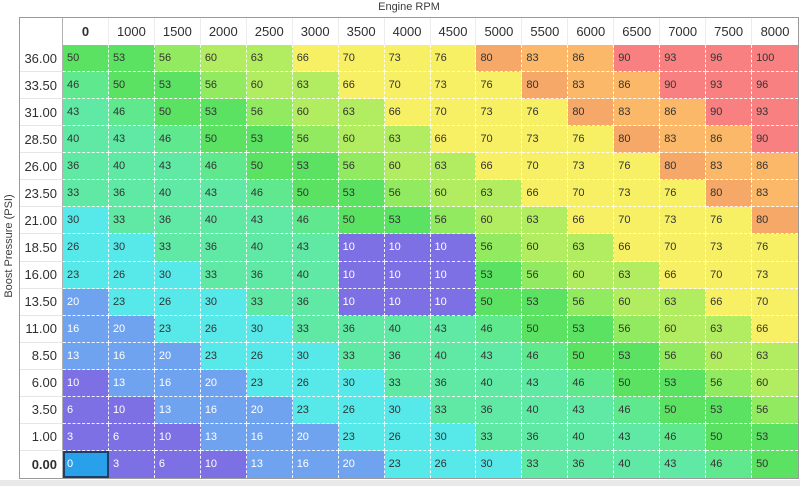  What do you see at coordinates (86, 437) in the screenshot?
I see `table-cell-1.00-0: 3` at bounding box center [86, 437].